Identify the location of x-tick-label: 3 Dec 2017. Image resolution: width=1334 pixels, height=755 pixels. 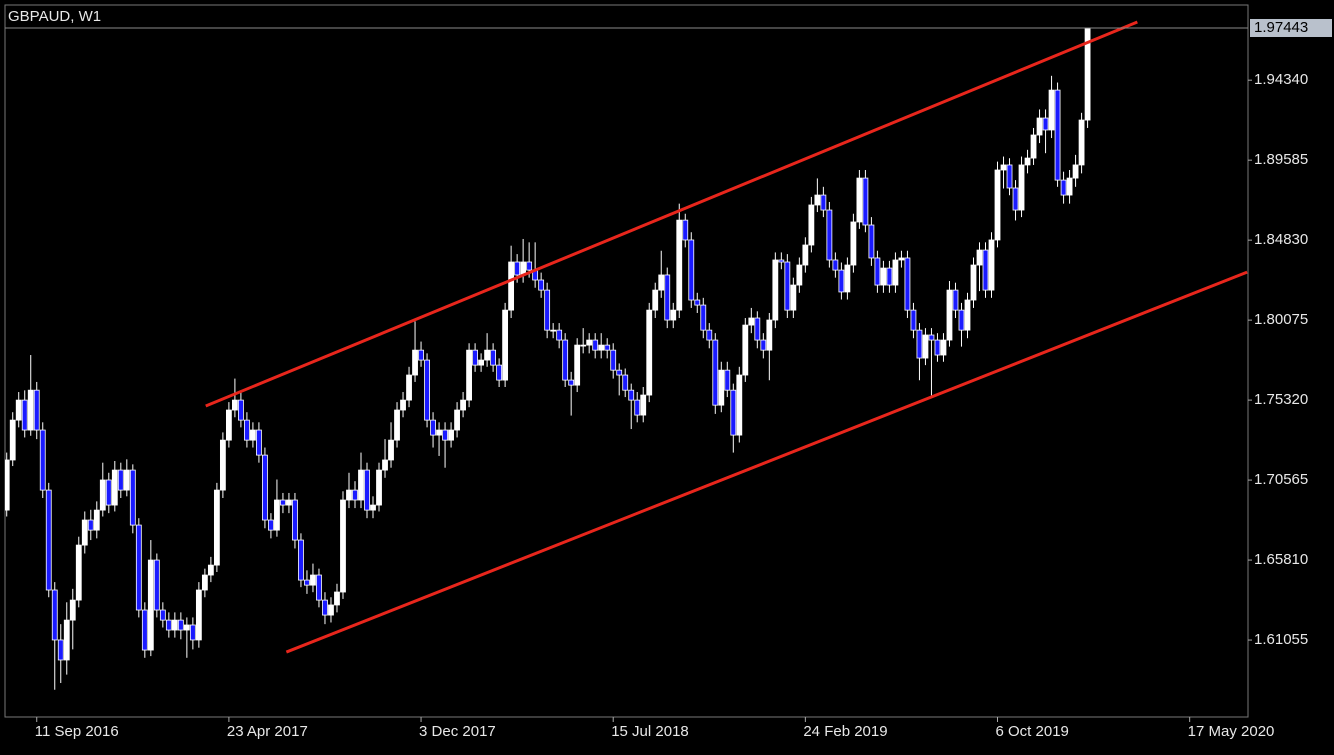
(457, 731).